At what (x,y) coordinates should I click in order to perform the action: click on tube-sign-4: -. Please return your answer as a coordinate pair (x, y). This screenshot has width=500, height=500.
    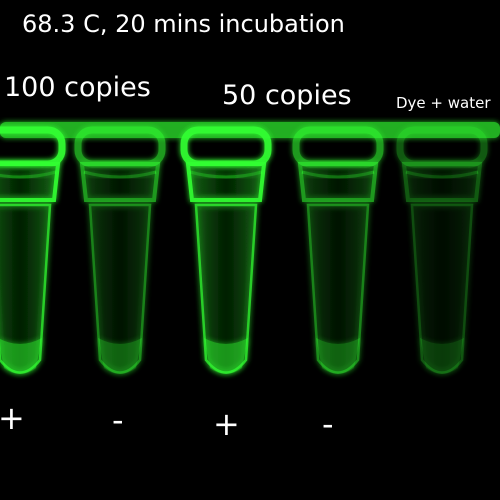
    Looking at the image, I should click on (328, 424).